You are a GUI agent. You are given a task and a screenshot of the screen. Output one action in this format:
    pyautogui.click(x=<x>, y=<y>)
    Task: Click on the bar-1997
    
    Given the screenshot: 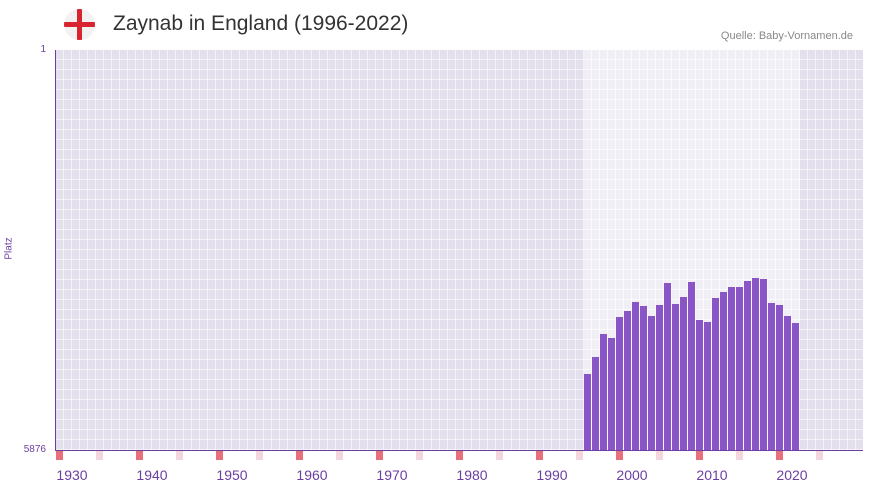 What is the action you would take?
    pyautogui.click(x=595, y=403)
    